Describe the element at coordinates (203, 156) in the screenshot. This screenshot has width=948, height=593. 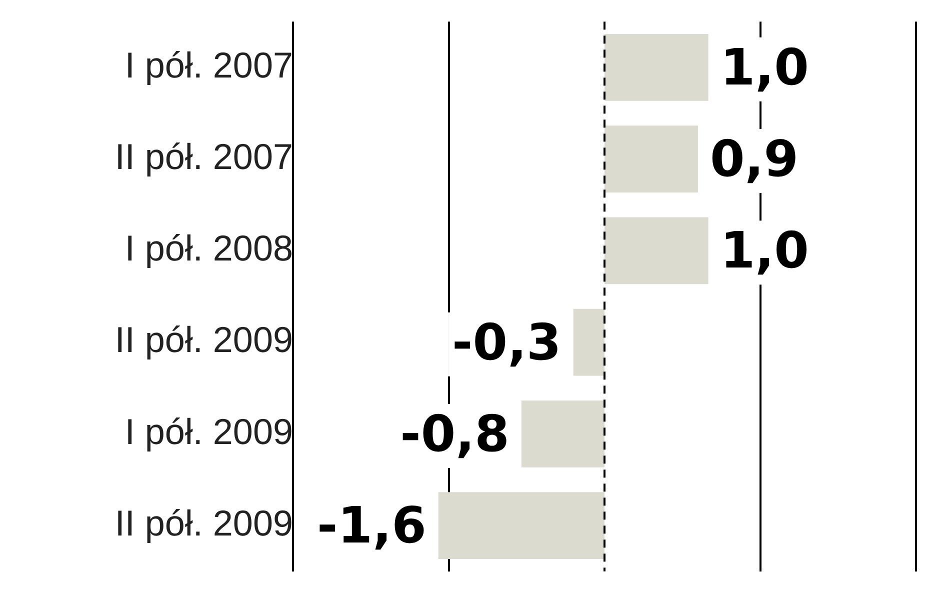
I see `y-tick-label: II pół. 2007` at that location.